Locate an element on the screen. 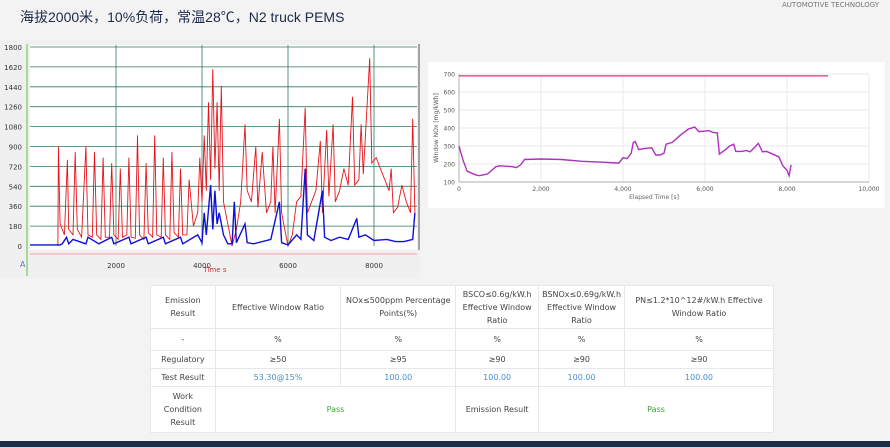 Image resolution: width=890 pixels, height=447 pixels. header-cell: BSNOx≤0.69g/kW.h Effective Window Ratio is located at coordinates (582, 307).